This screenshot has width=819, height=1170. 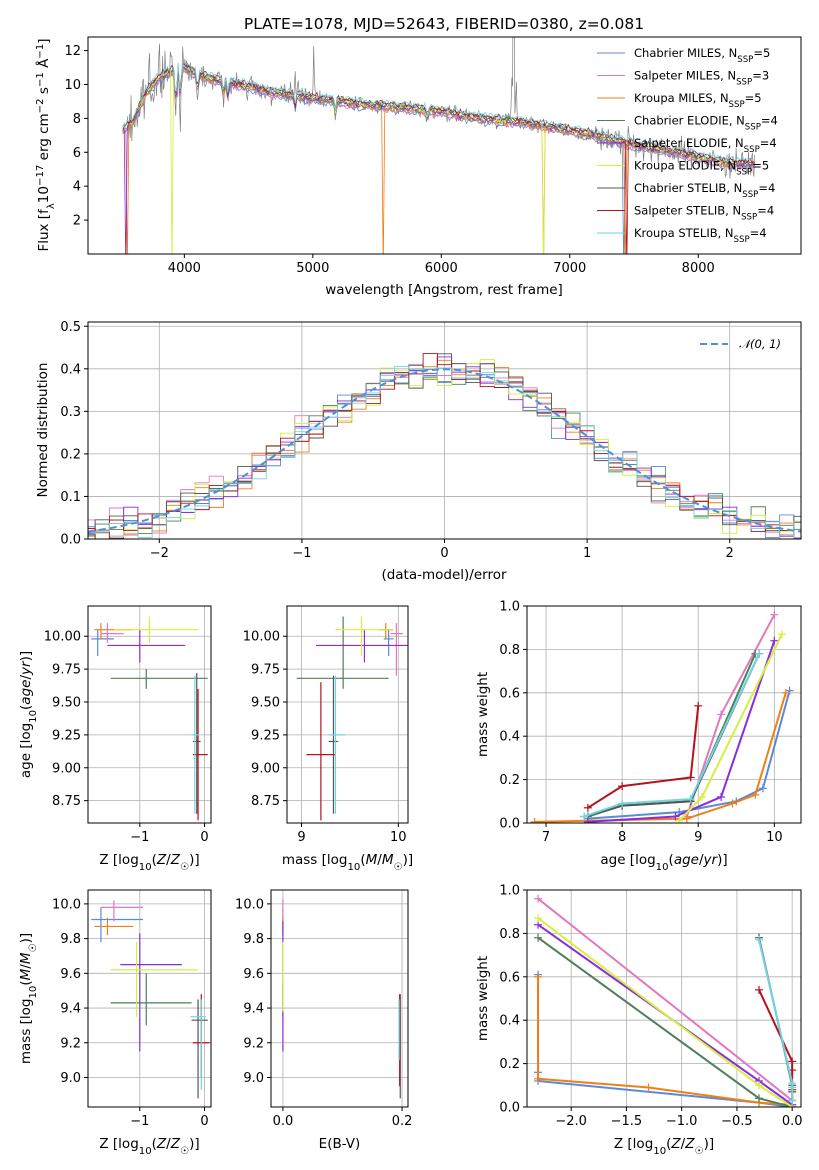 I want to click on histogram-salpeter-elodie, so click(x=444, y=447).